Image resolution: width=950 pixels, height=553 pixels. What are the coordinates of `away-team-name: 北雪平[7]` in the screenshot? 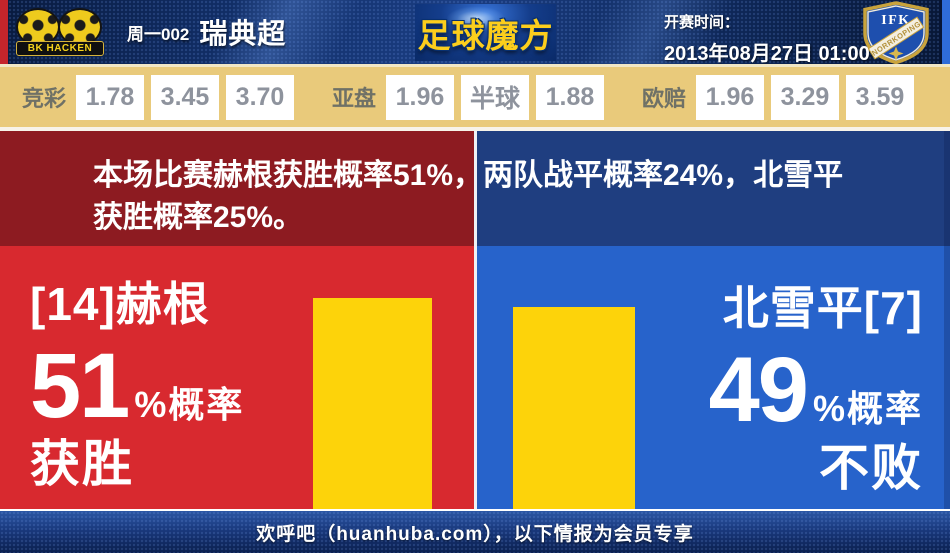 It's located at (822, 308).